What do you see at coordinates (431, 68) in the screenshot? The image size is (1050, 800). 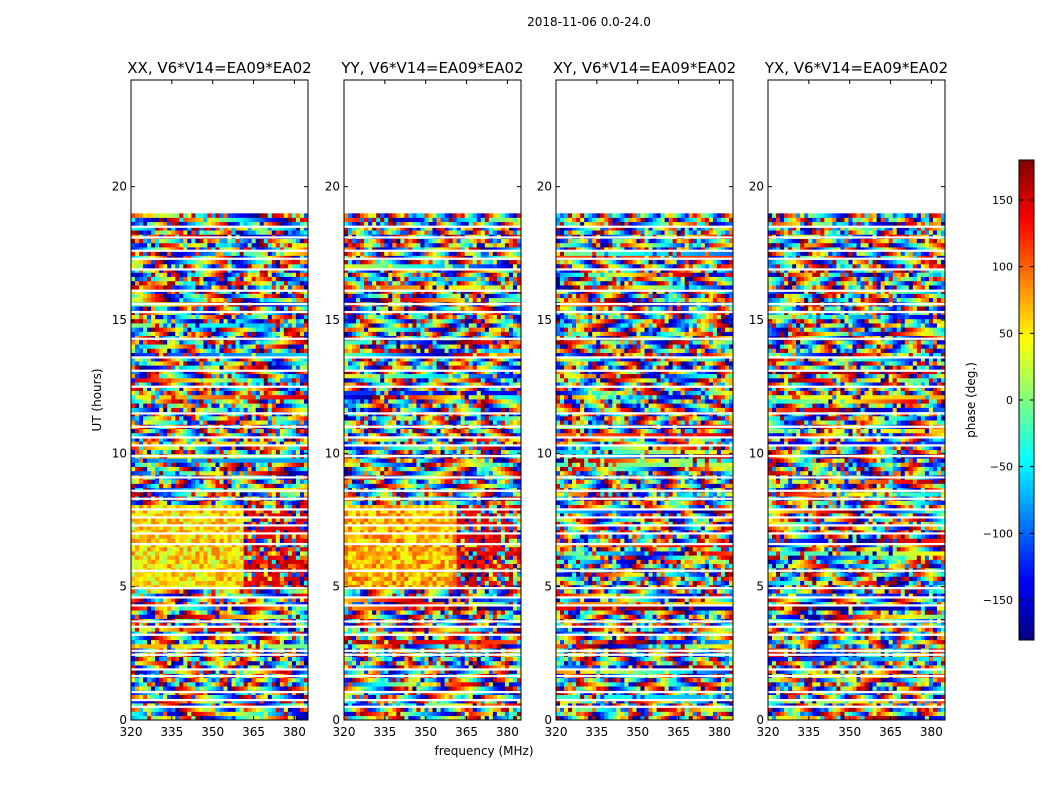 I see `panel-title-1: YY, V6*V14=EA09*EA02` at bounding box center [431, 68].